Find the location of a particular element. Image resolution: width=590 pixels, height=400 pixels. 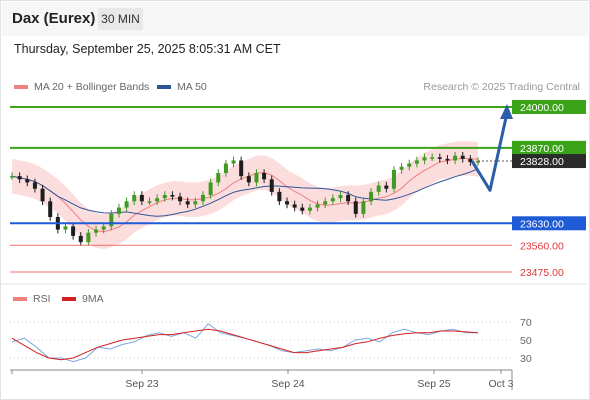

rsi-legend-label: RSI is located at coordinates (42, 299).